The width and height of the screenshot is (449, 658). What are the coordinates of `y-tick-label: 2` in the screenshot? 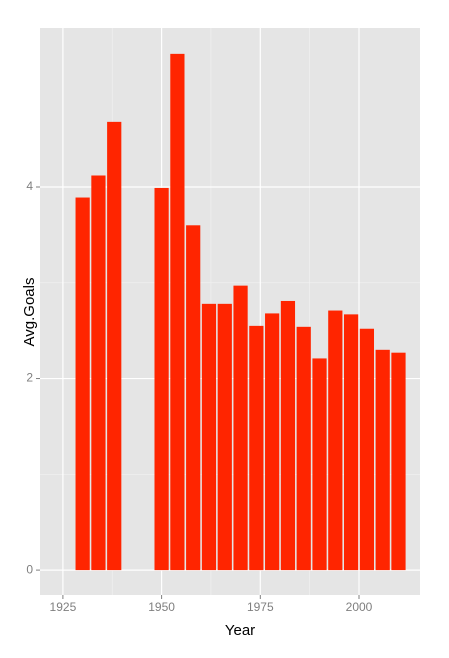 It's located at (29, 378).